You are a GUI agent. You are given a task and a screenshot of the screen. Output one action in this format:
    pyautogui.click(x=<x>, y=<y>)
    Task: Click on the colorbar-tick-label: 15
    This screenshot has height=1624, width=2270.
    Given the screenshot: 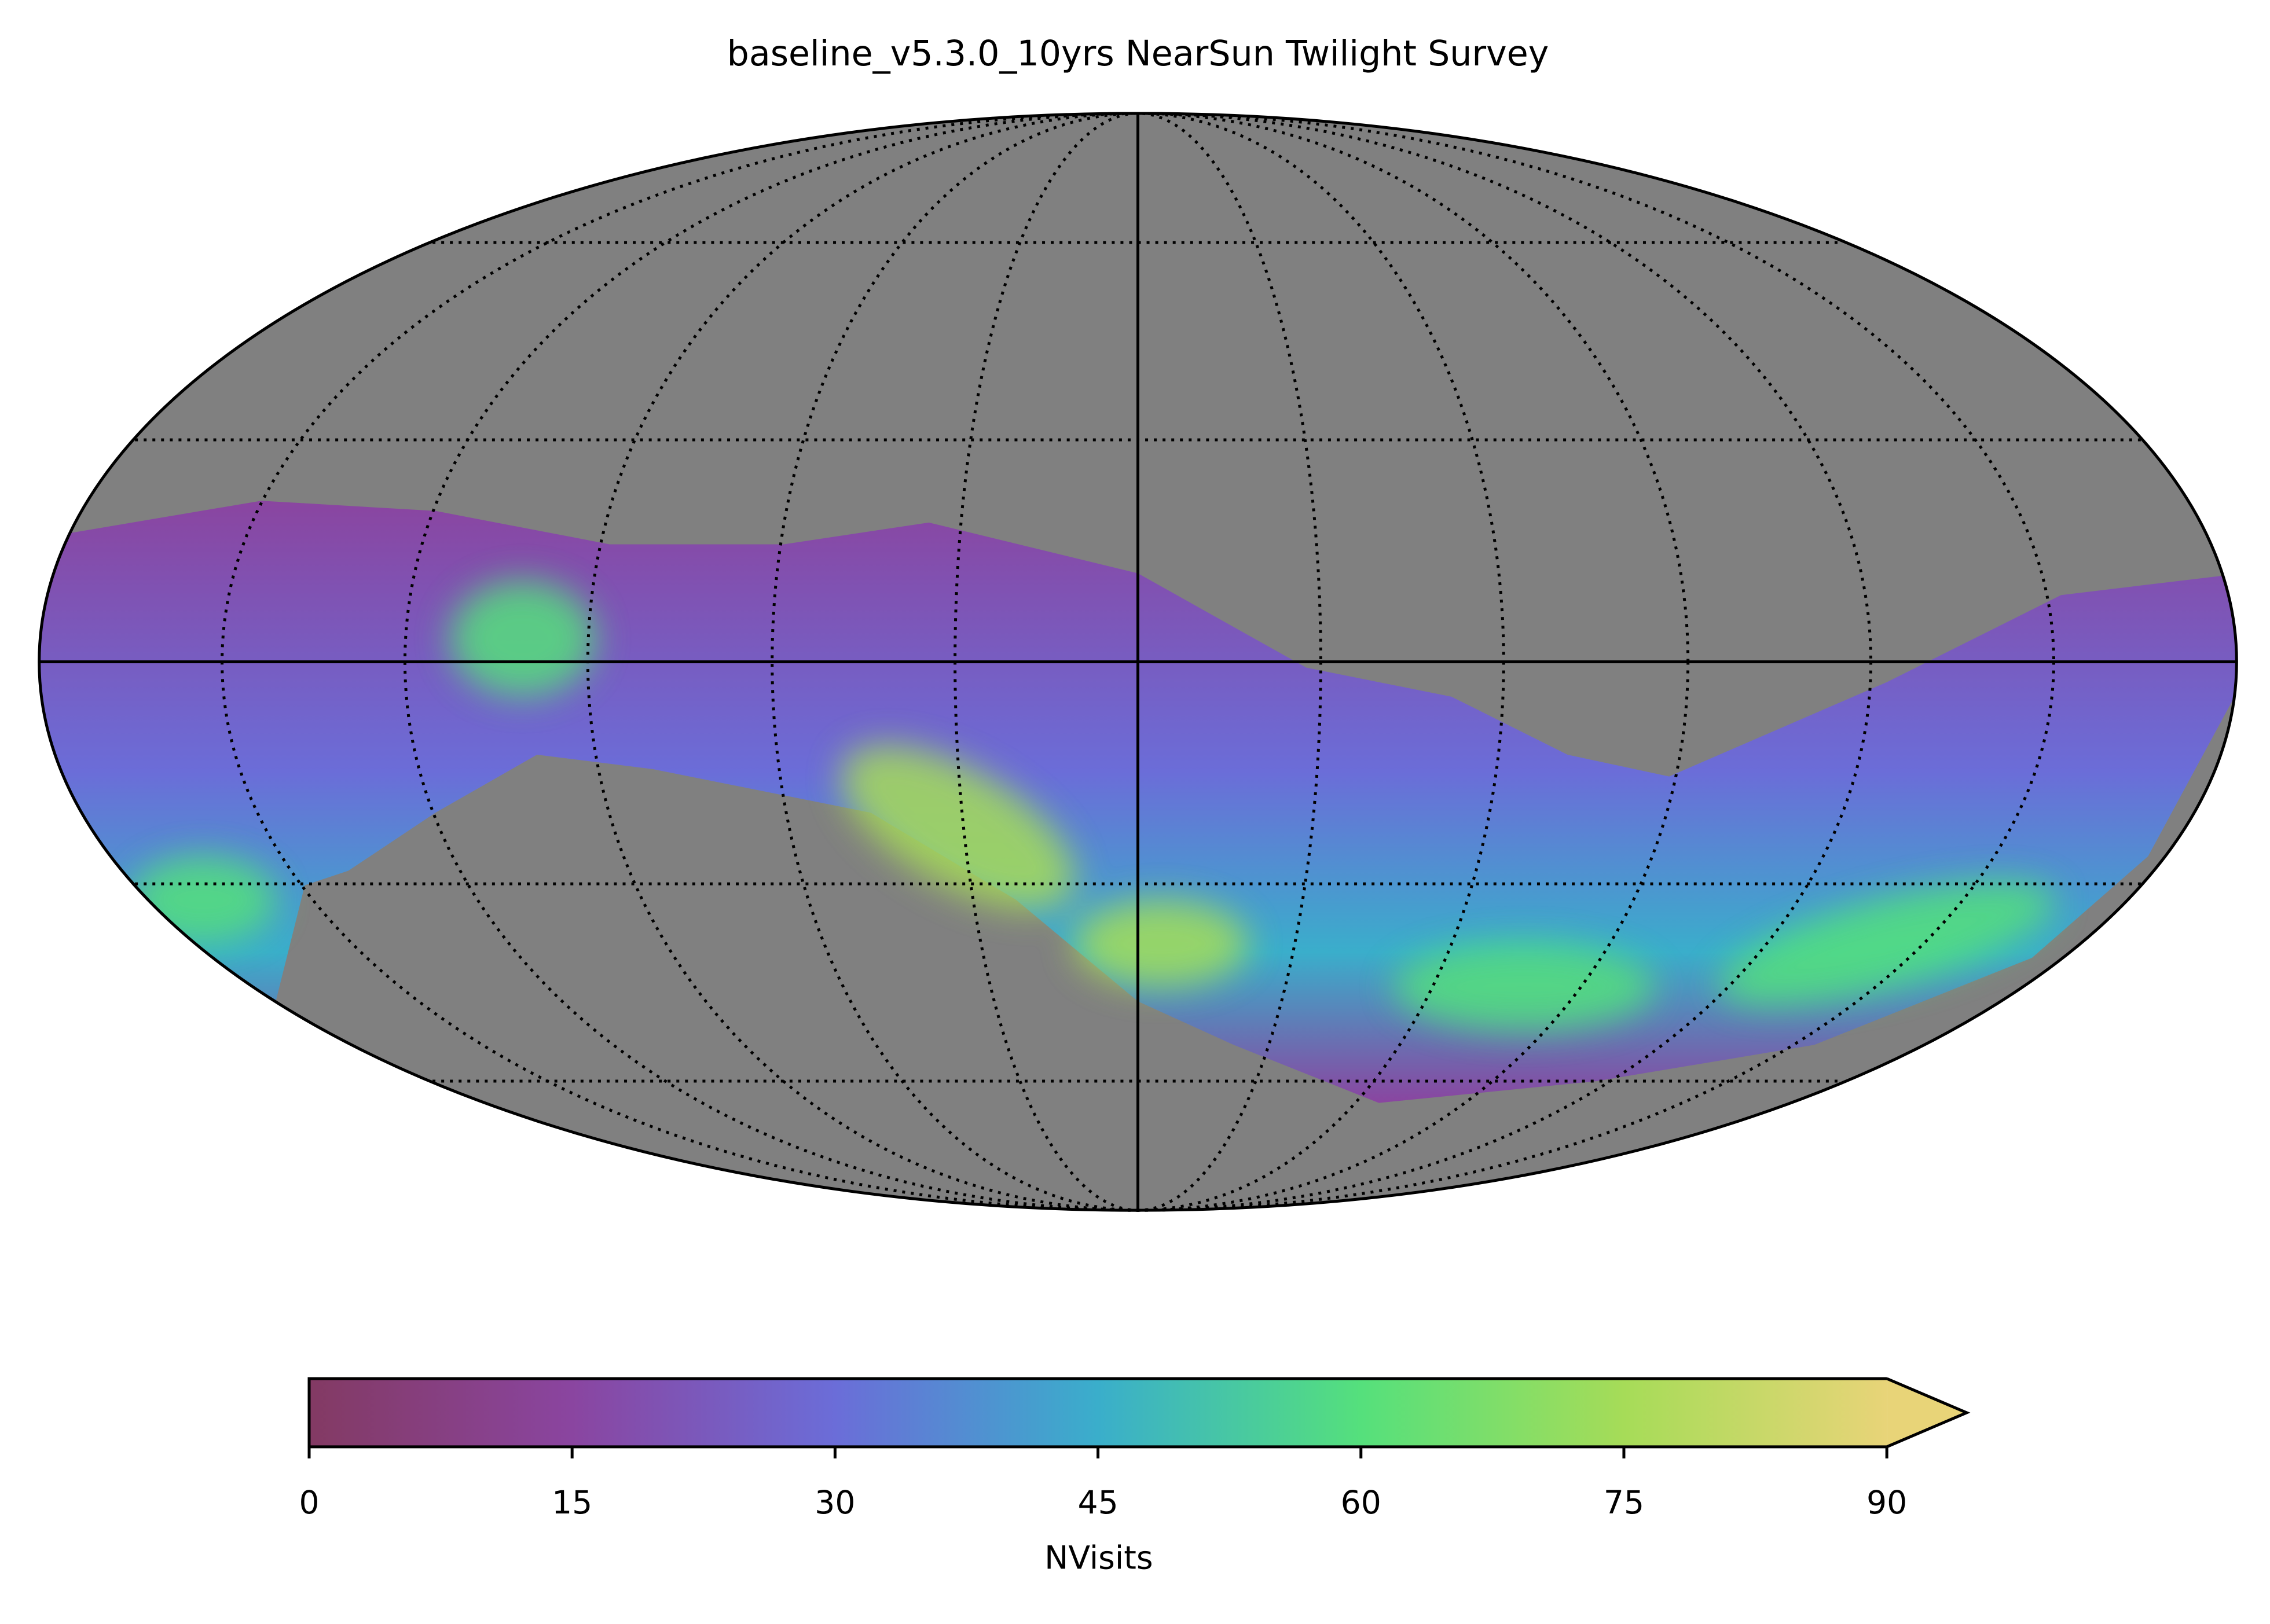 What is the action you would take?
    pyautogui.click(x=572, y=1504)
    